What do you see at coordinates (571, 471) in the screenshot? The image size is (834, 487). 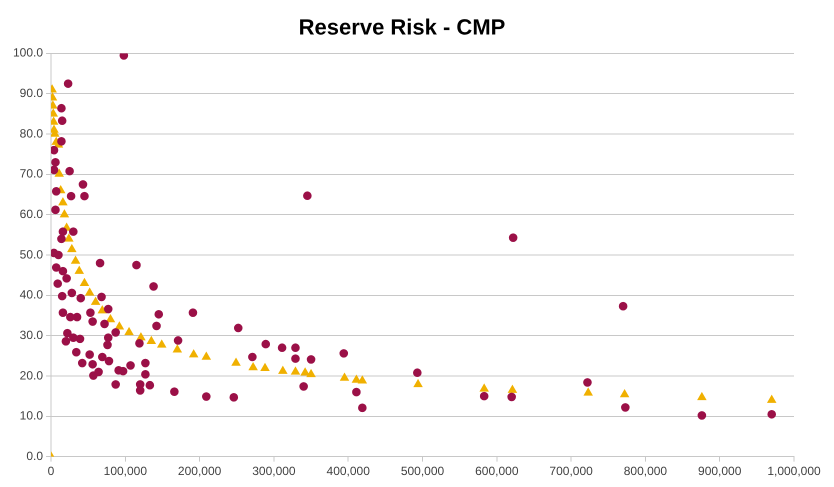 I see `x-tick-label: 700,000` at bounding box center [571, 471].